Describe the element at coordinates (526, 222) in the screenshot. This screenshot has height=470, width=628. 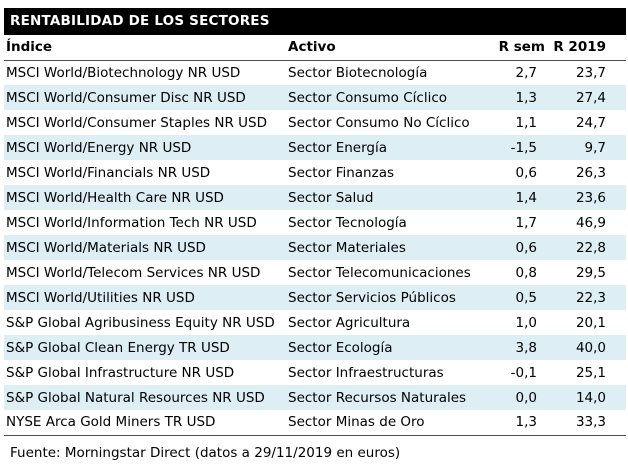
I see `cell-r-sem: 1,7` at that location.